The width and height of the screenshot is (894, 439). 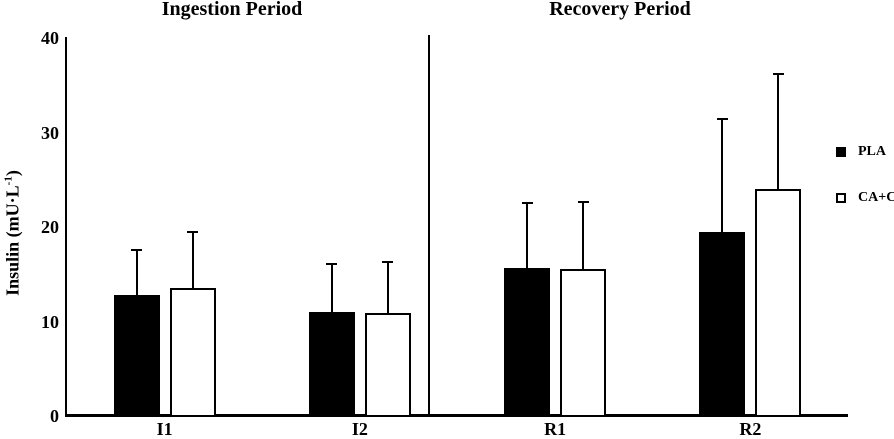 I want to click on panel-title-ingestion: Ingestion Period, so click(x=232, y=10).